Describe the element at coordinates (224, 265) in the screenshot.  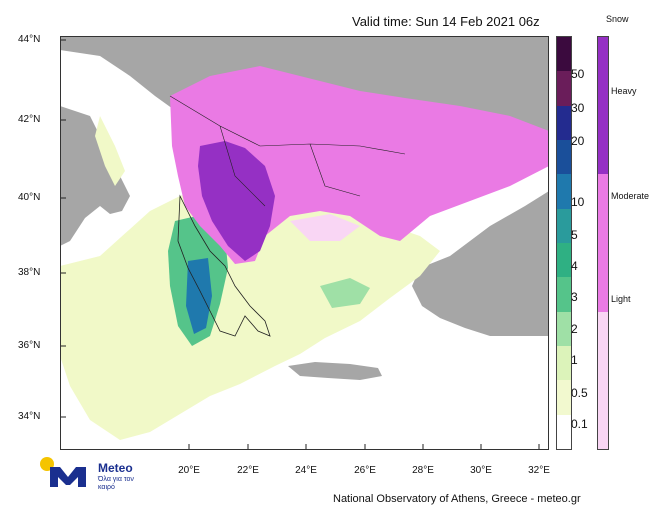
I see `greece-coastline` at that location.